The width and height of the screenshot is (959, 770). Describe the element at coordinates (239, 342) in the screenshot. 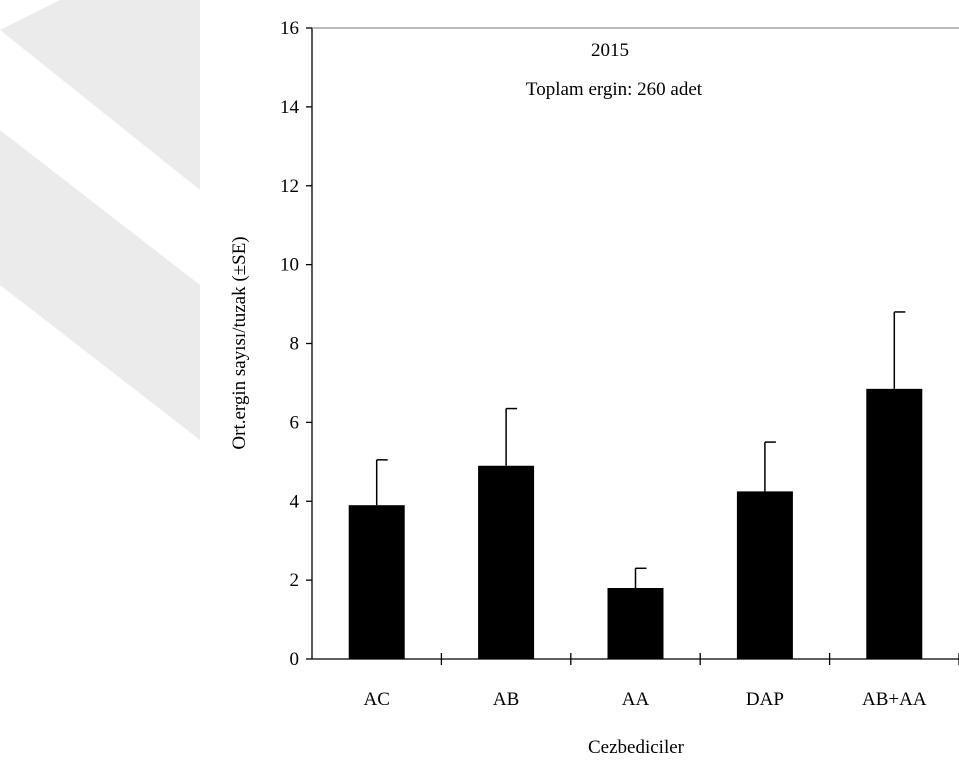

I see `y-axis-label: Ort.ergin sayısı/tuzak (±SE)` at that location.